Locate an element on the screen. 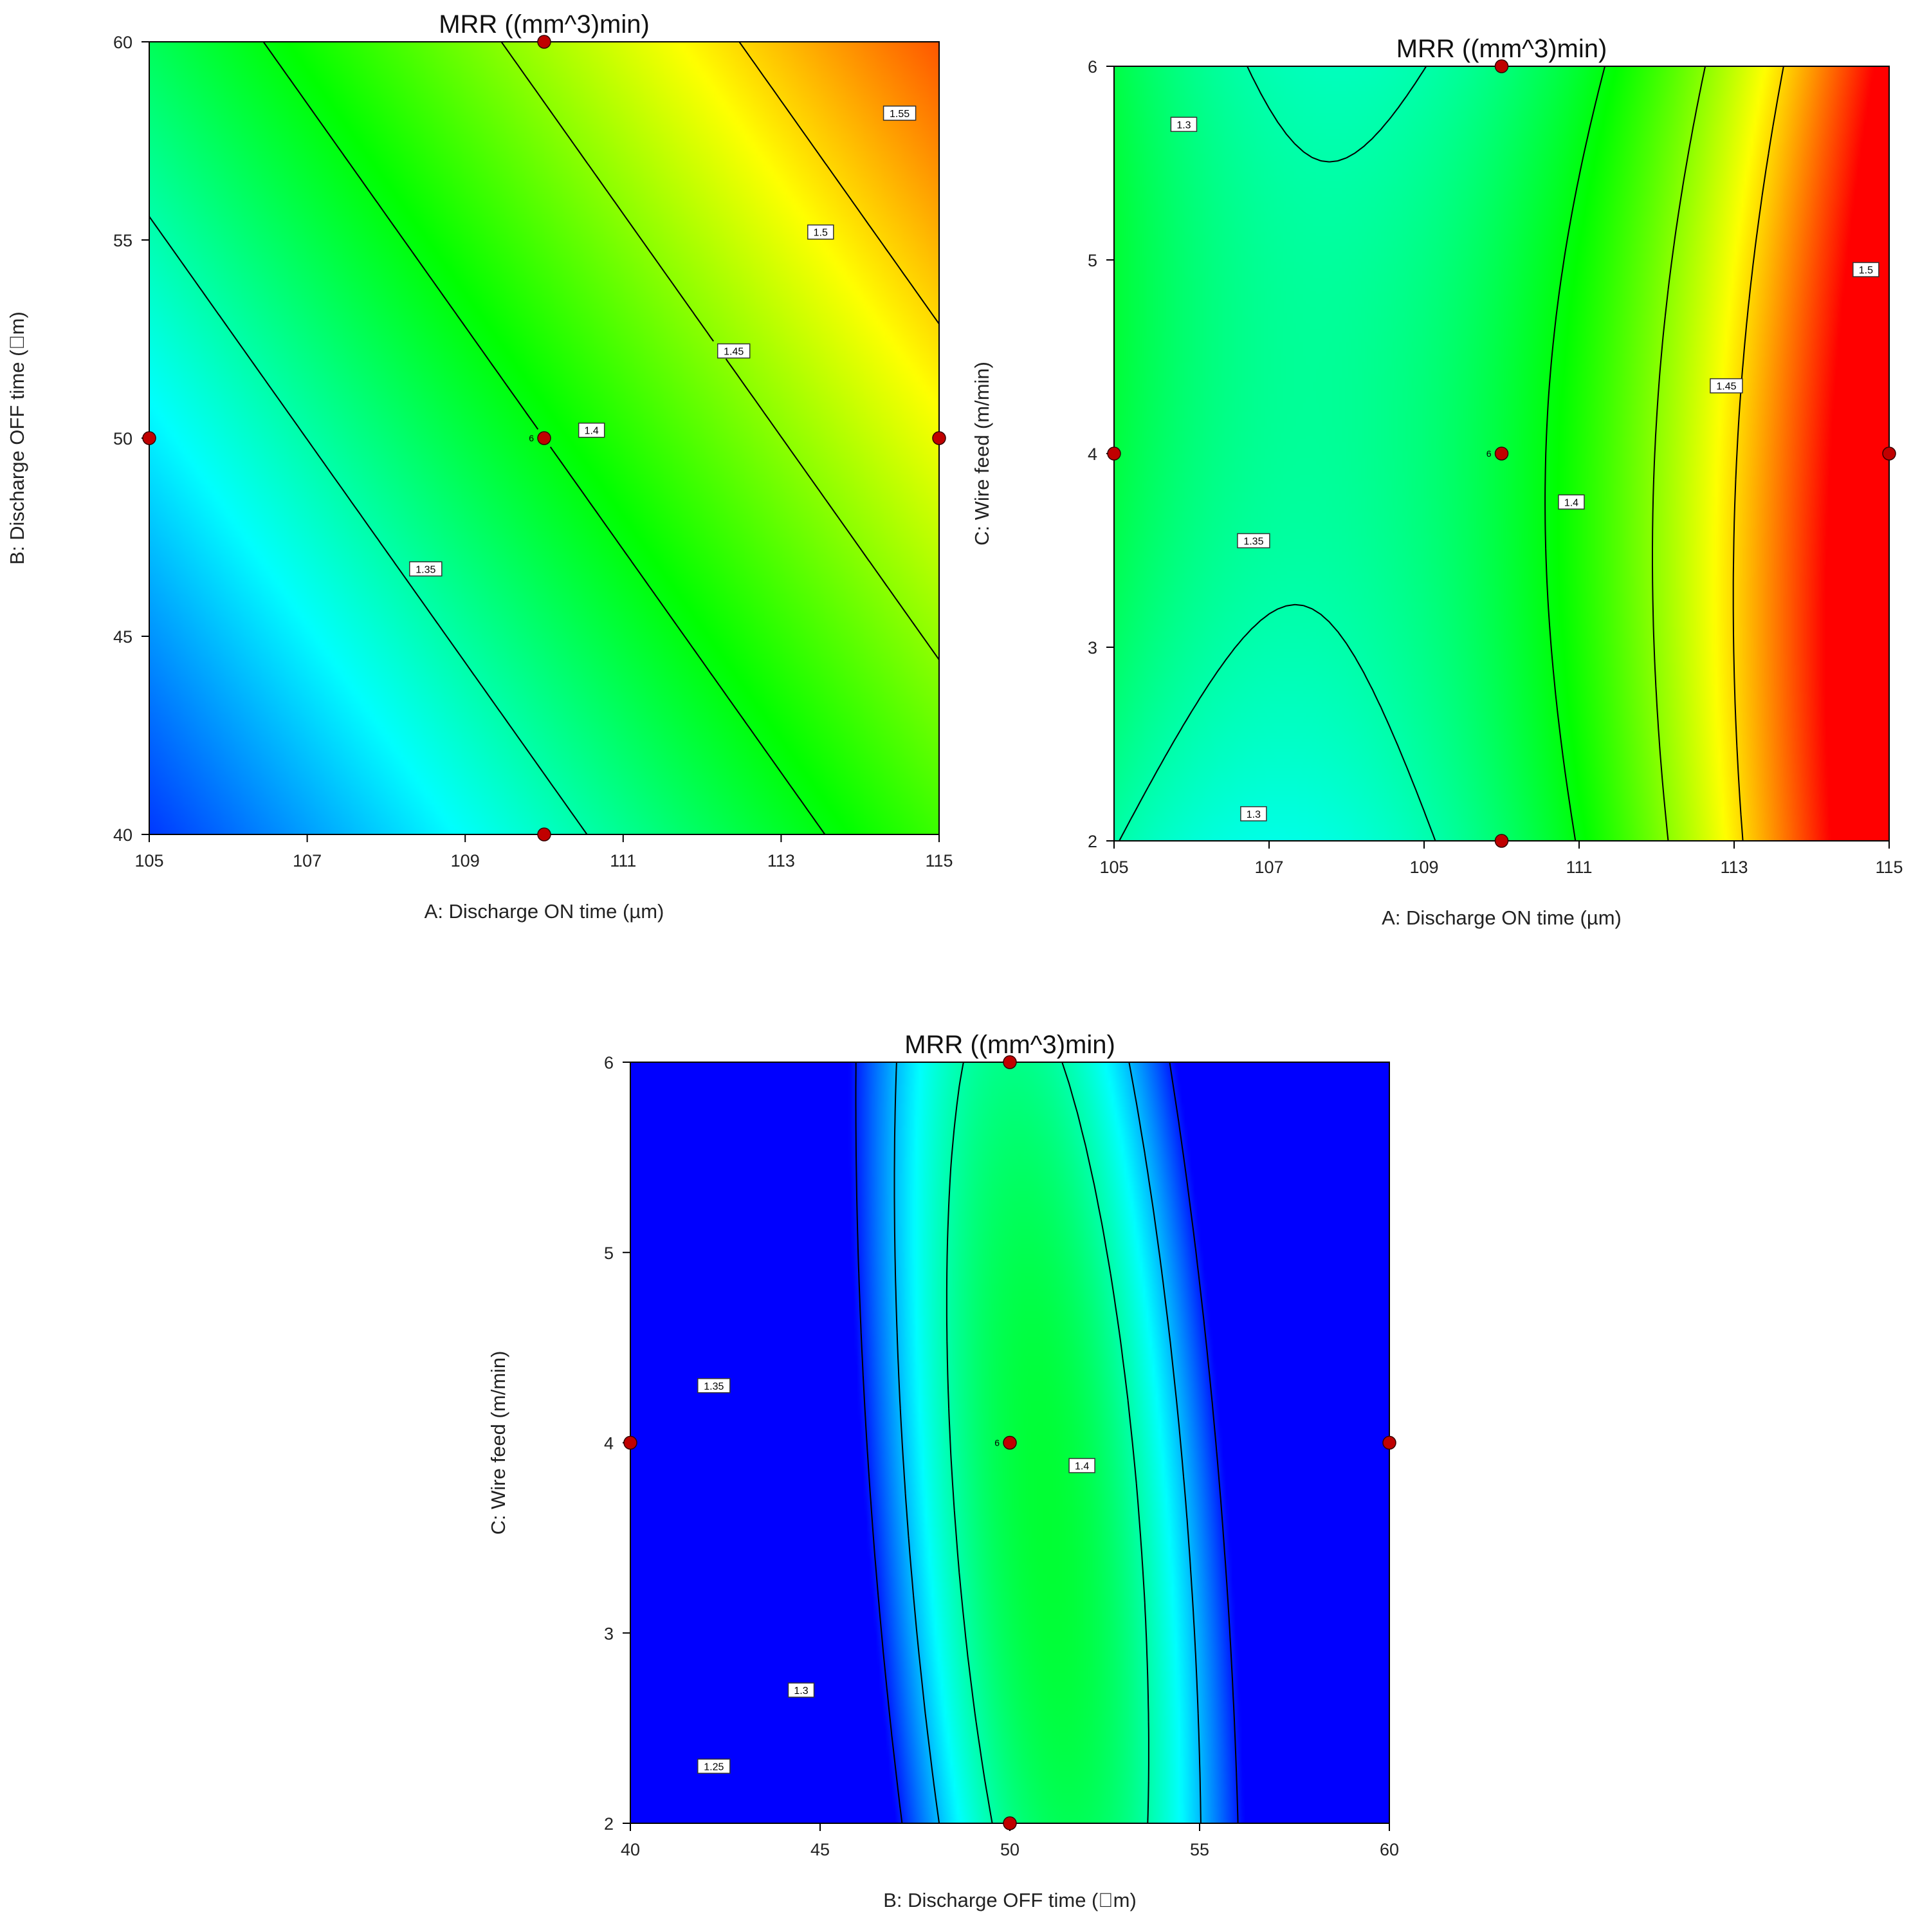  contour-label: 1.55 is located at coordinates (899, 113).